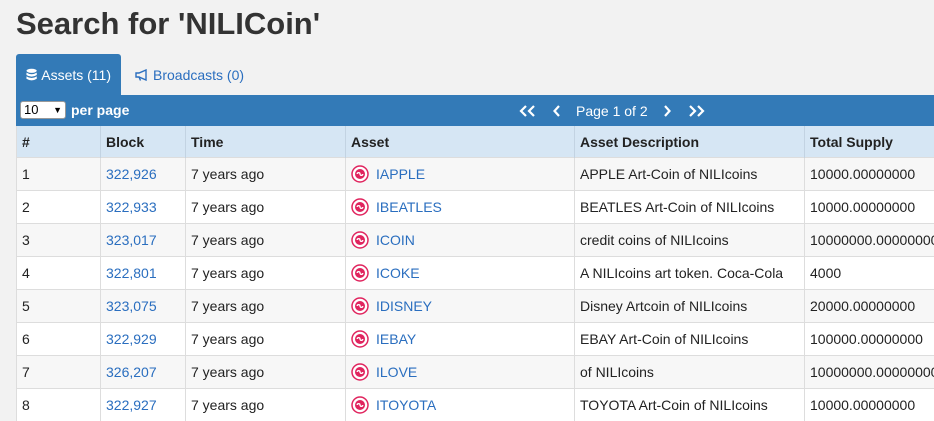 This screenshot has height=421, width=934. Describe the element at coordinates (59, 339) in the screenshot. I see `row-number: 6` at that location.